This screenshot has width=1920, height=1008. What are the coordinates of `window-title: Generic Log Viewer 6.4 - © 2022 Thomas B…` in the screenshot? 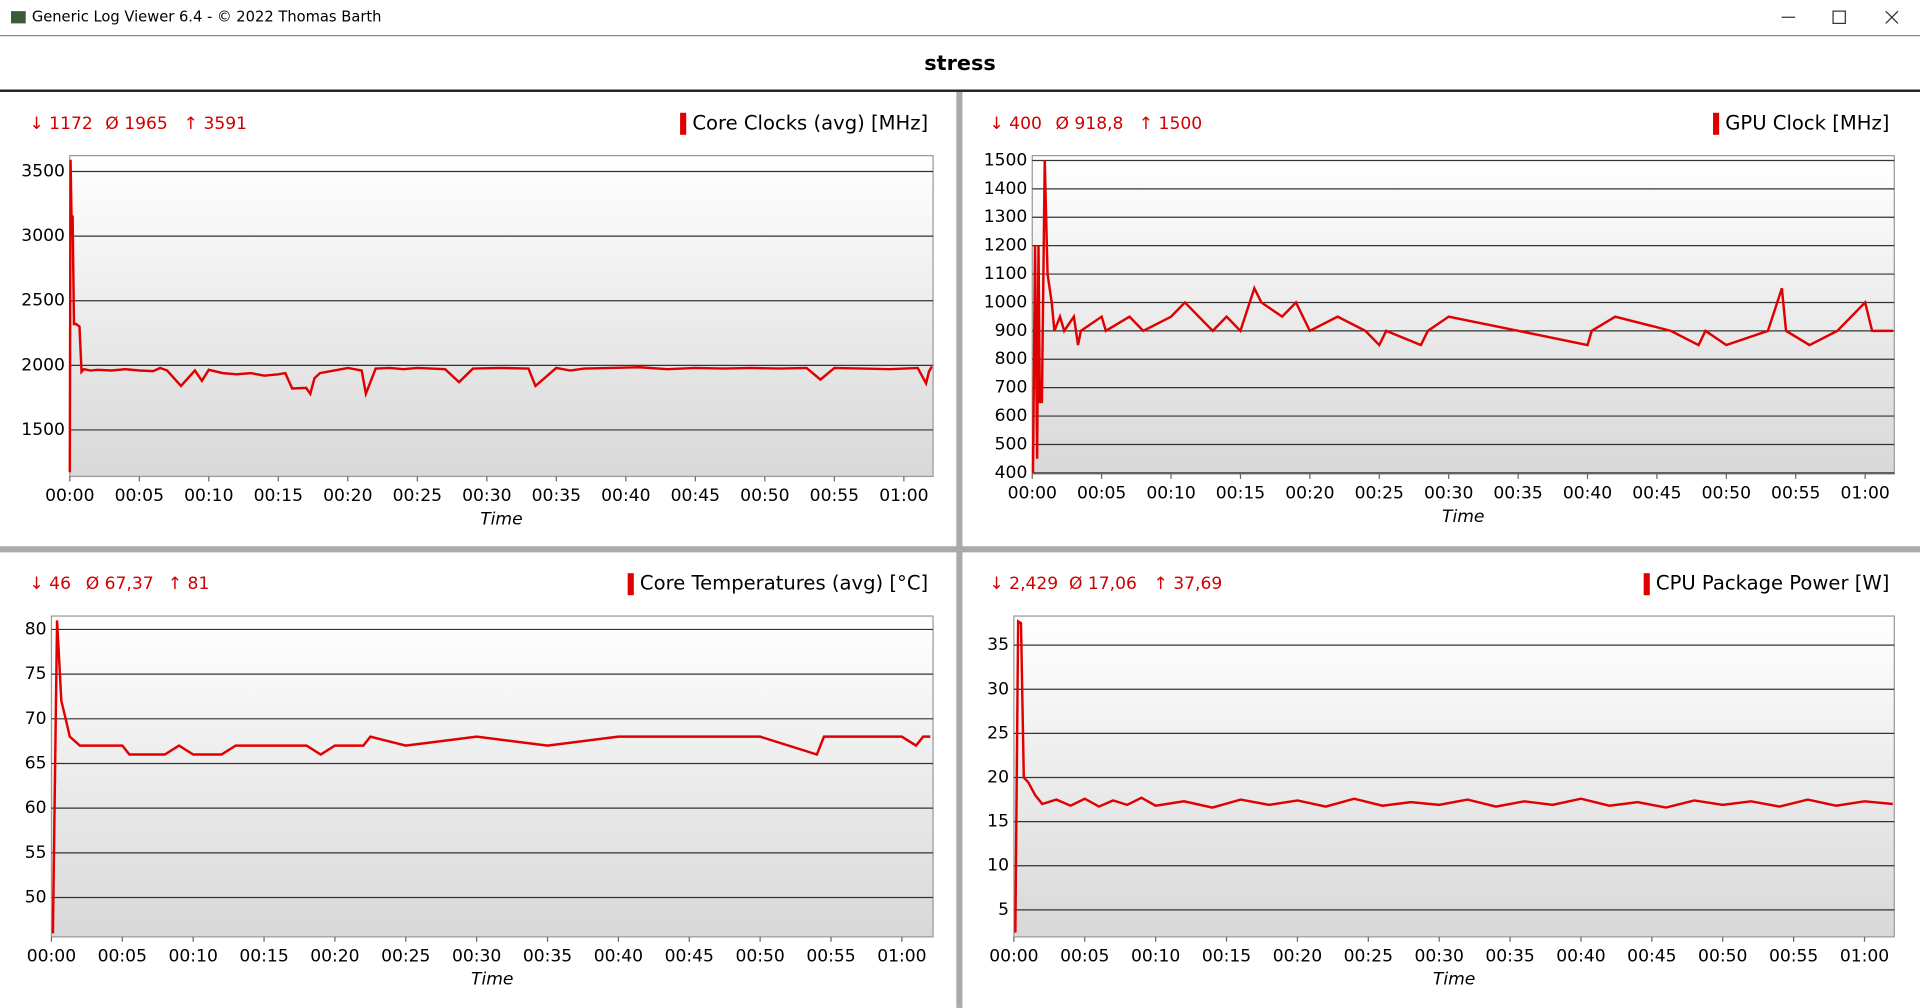 It's located at (207, 16).